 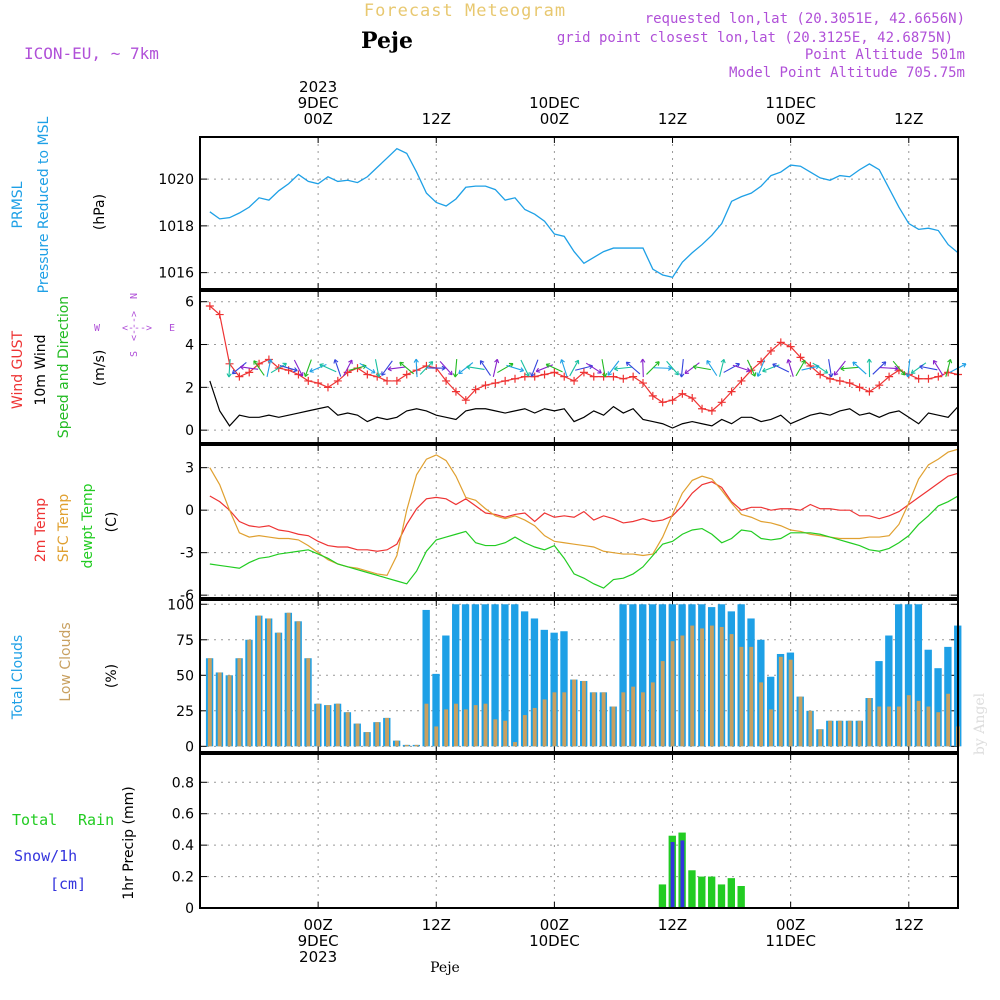 What do you see at coordinates (176, 274) in the screenshot?
I see `y-tick-label: 1016` at bounding box center [176, 274].